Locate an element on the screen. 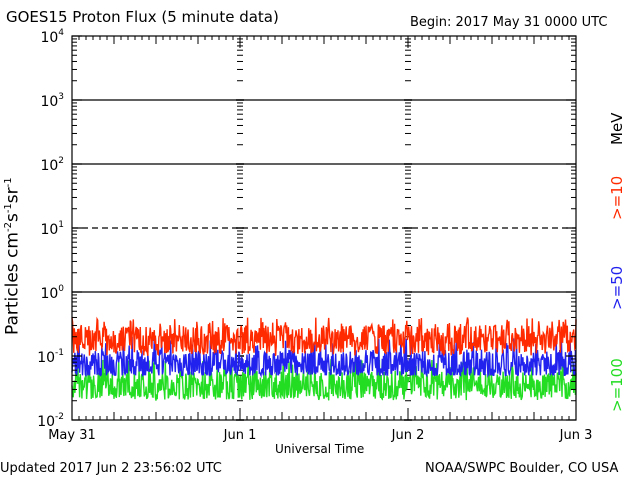  updated-timestamp: Updated 2017 Jun 2 23:56:02 UTC is located at coordinates (111, 468).